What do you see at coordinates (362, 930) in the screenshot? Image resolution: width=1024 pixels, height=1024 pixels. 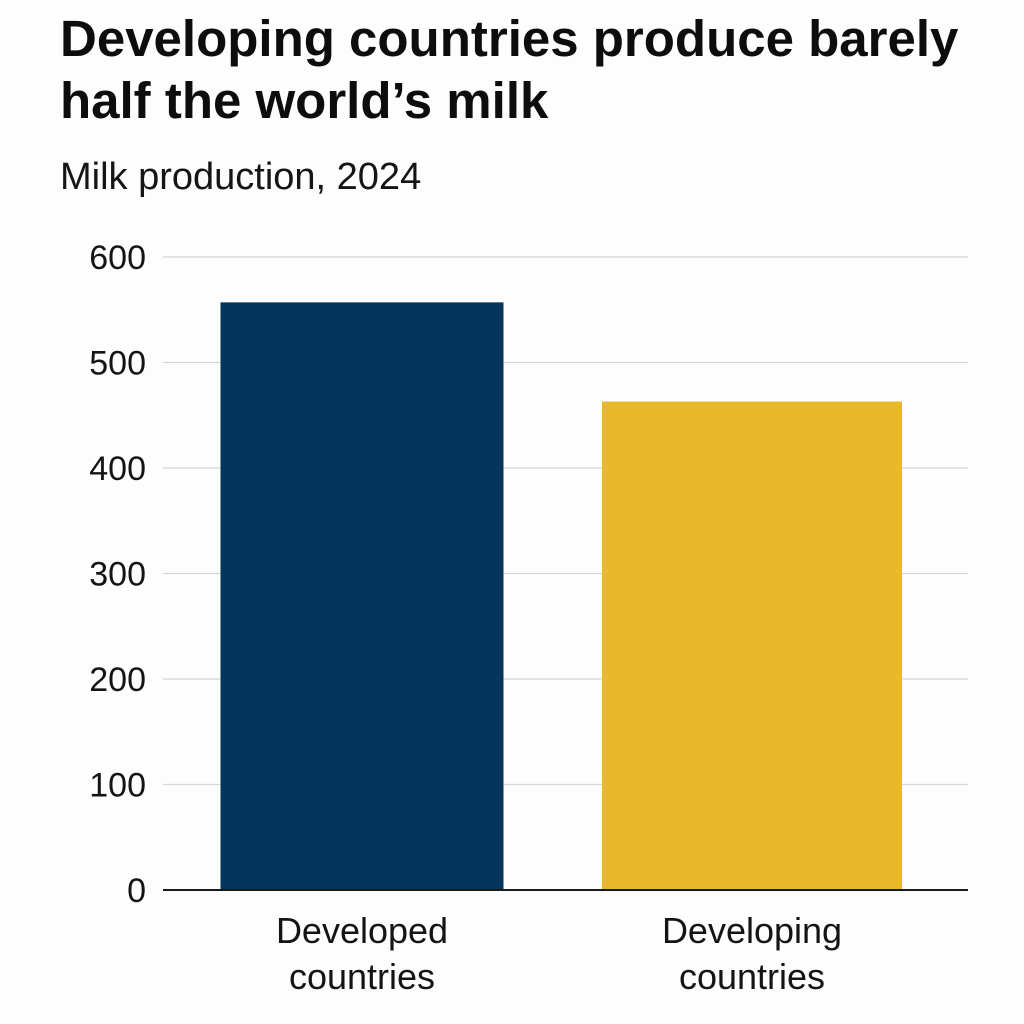 I see `x-tick-label: Developed` at bounding box center [362, 930].